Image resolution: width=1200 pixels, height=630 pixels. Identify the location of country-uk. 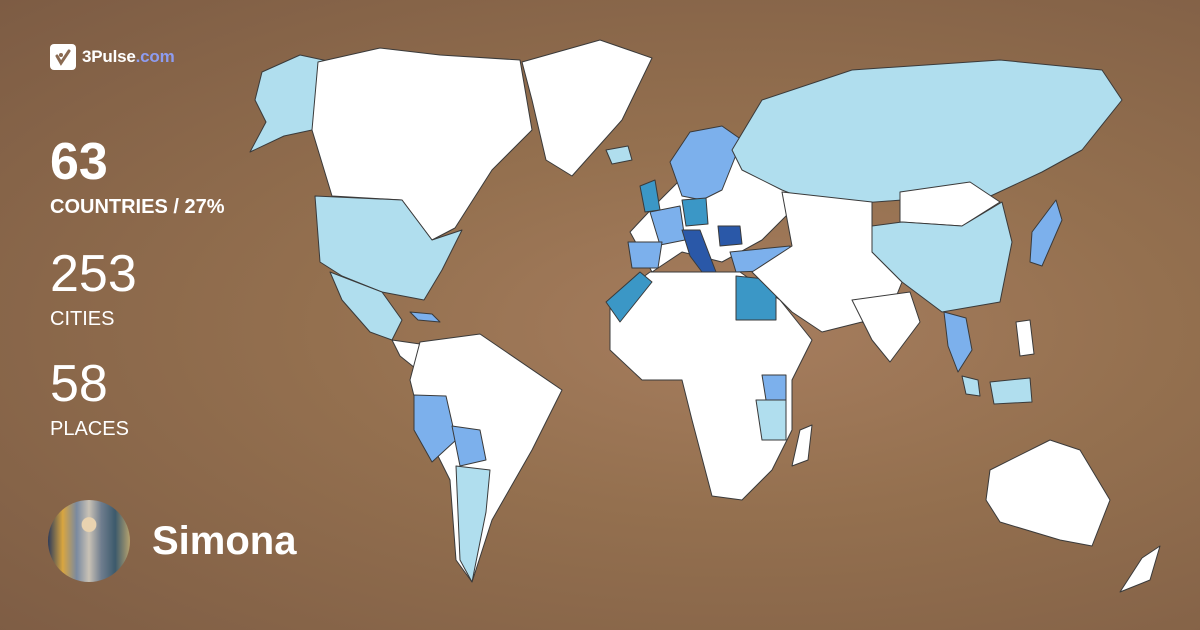
(650, 196).